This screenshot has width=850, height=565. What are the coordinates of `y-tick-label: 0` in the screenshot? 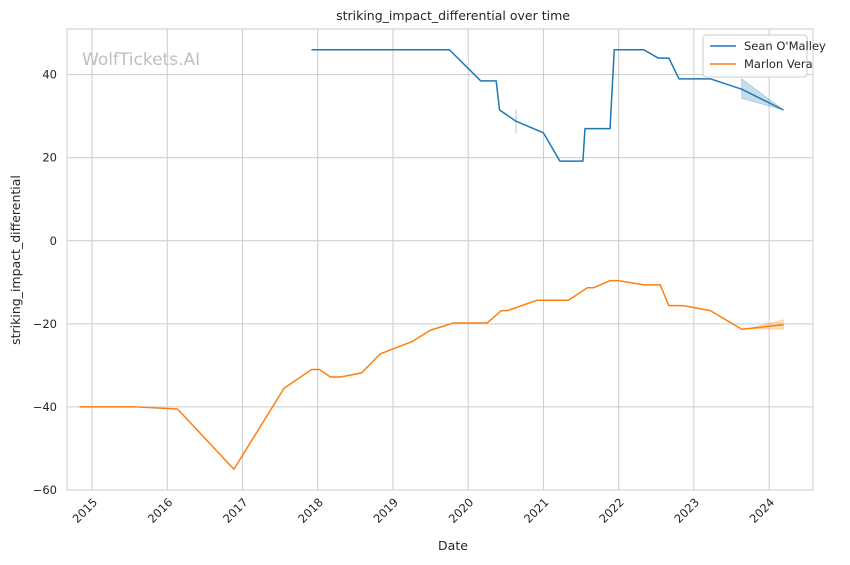 It's located at (53, 241).